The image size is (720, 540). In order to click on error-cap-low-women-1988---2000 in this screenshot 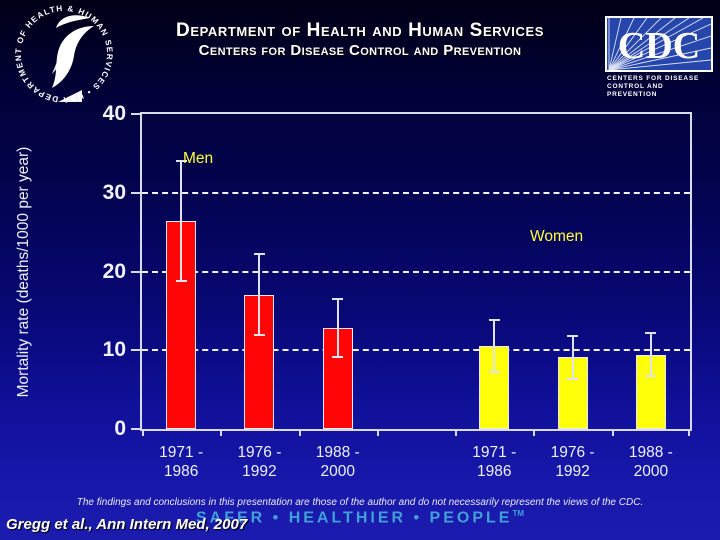, I will do `click(651, 376)`.